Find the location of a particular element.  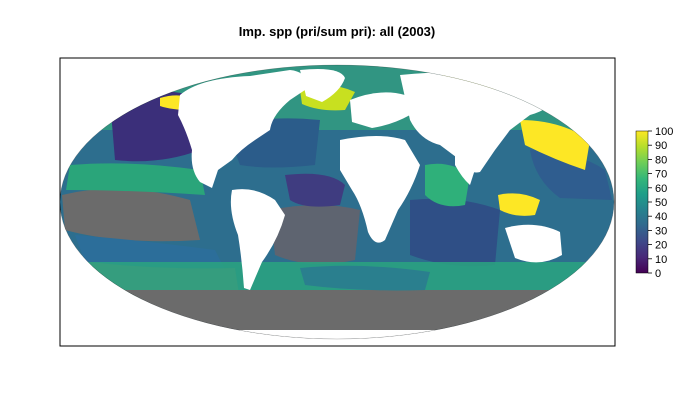

colorbar-tick-label: 90 is located at coordinates (661, 146).